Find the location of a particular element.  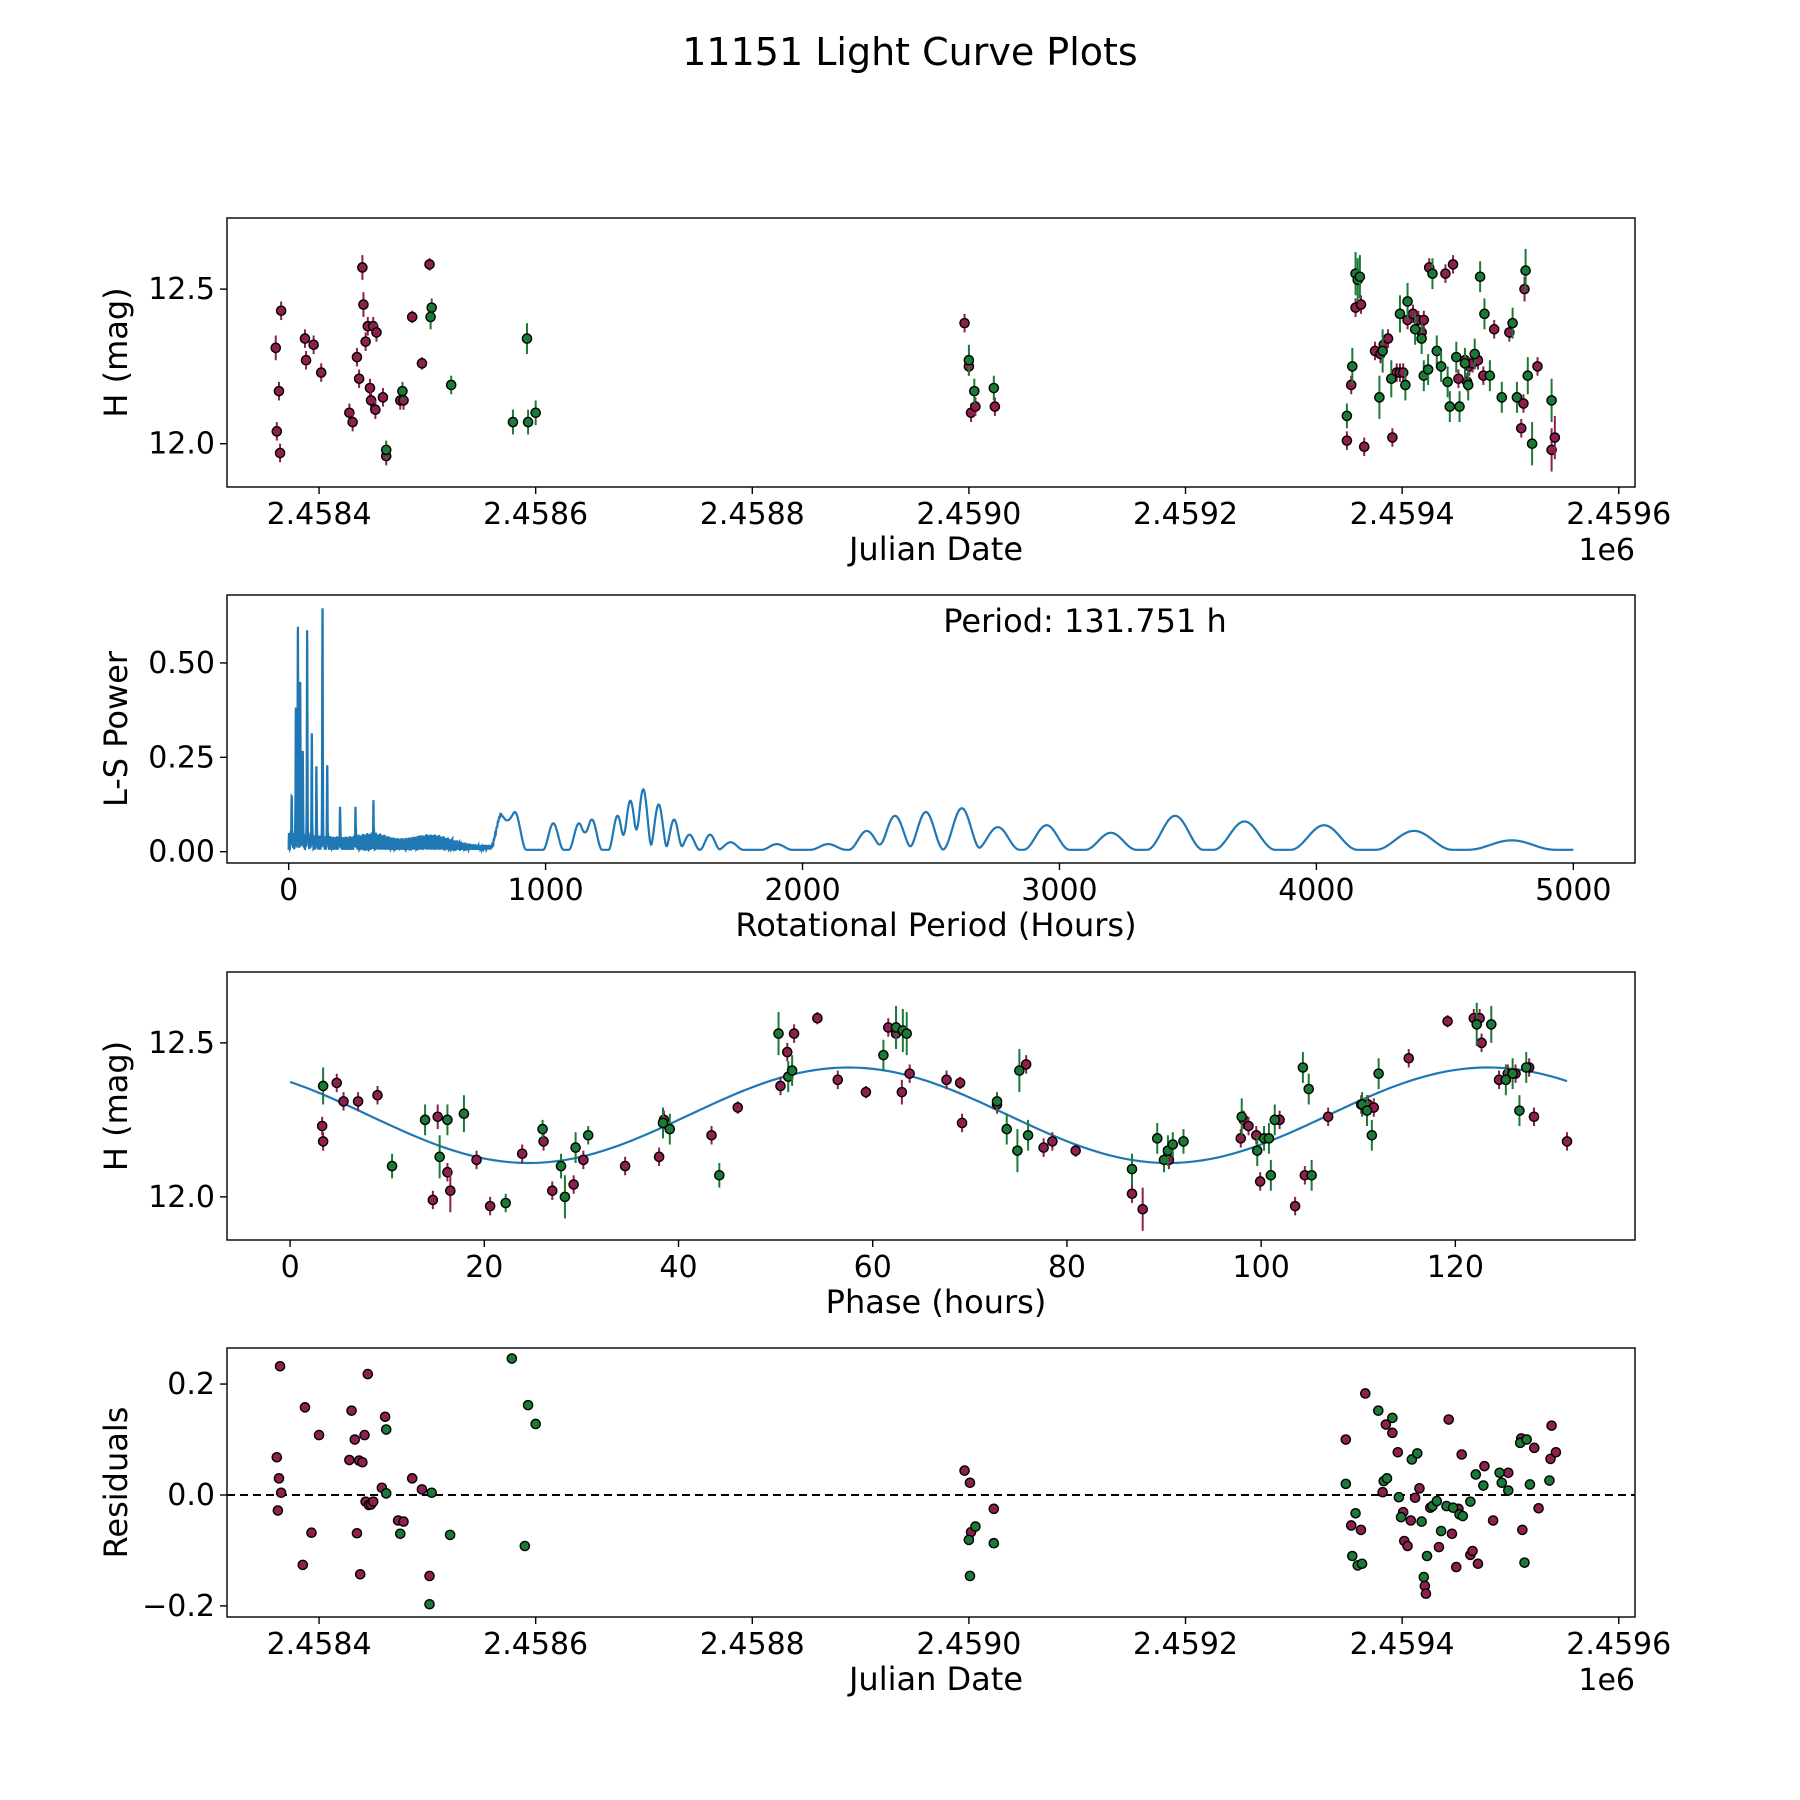

phase-plot-area is located at coordinates (931, 1116).